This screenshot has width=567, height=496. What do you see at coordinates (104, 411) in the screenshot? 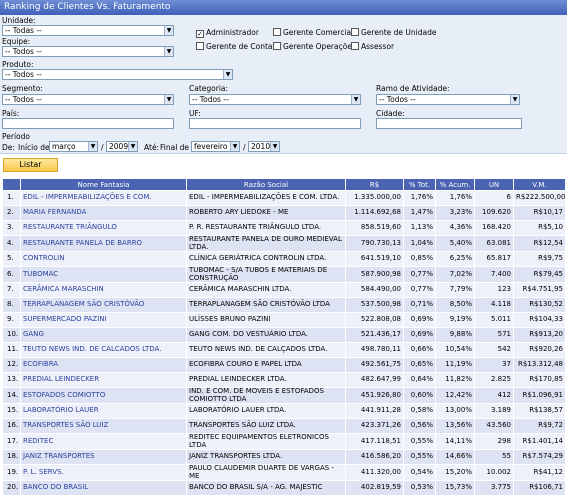
I see `cell-nome-fantasia: LABORATÓRIO LAUER` at bounding box center [104, 411].